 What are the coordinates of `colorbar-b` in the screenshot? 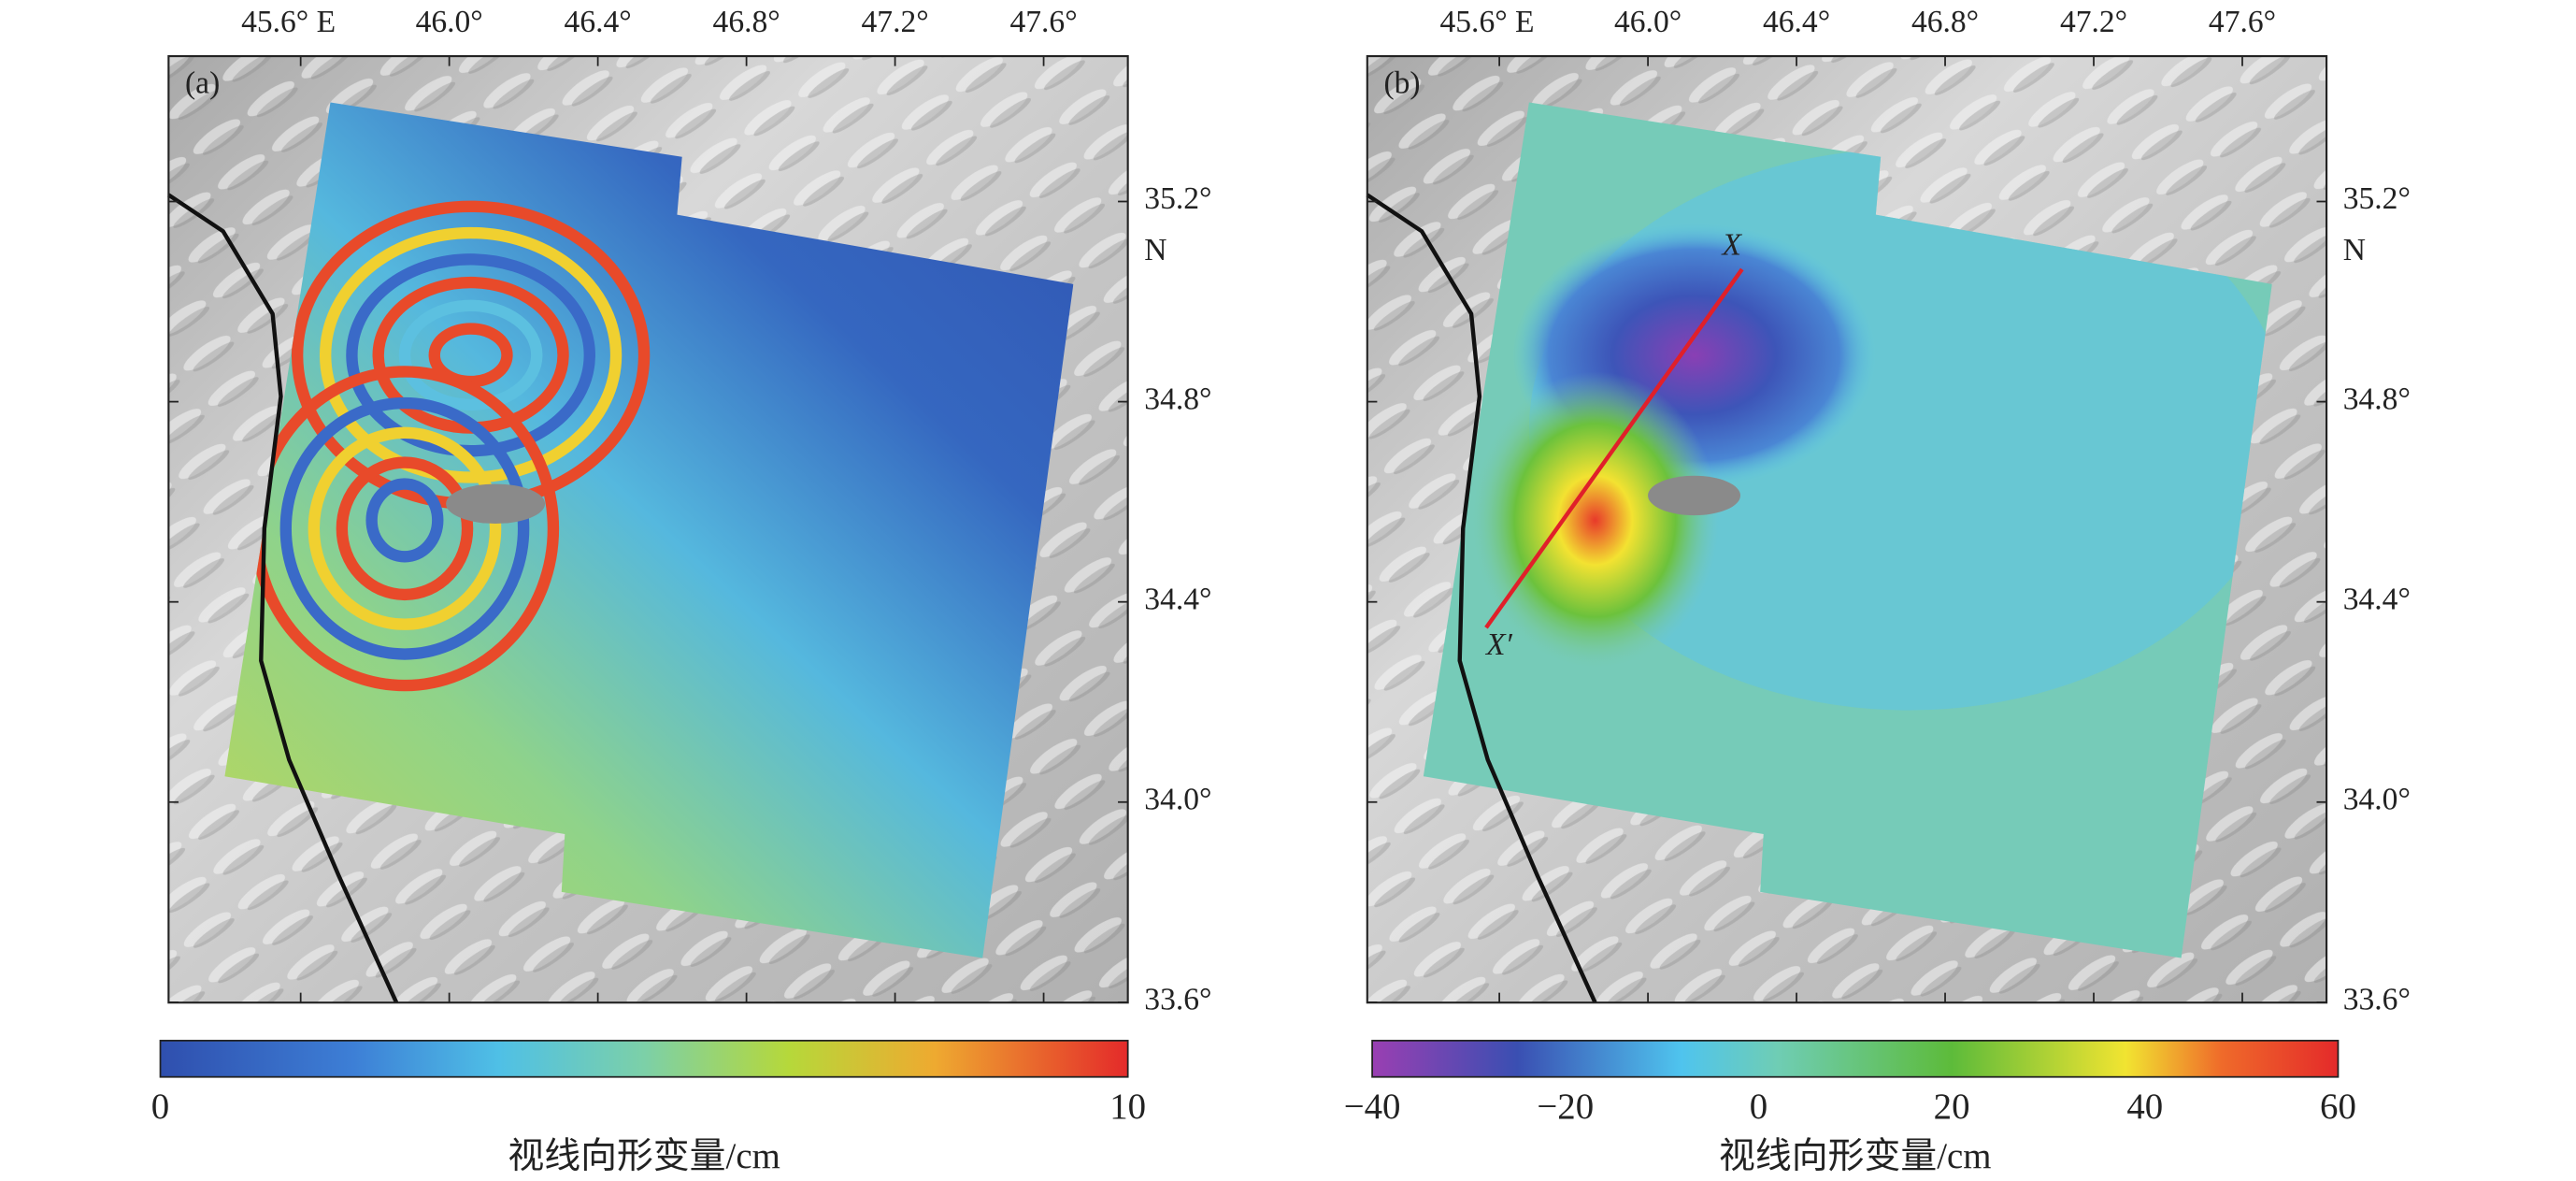 It's located at (1855, 1058).